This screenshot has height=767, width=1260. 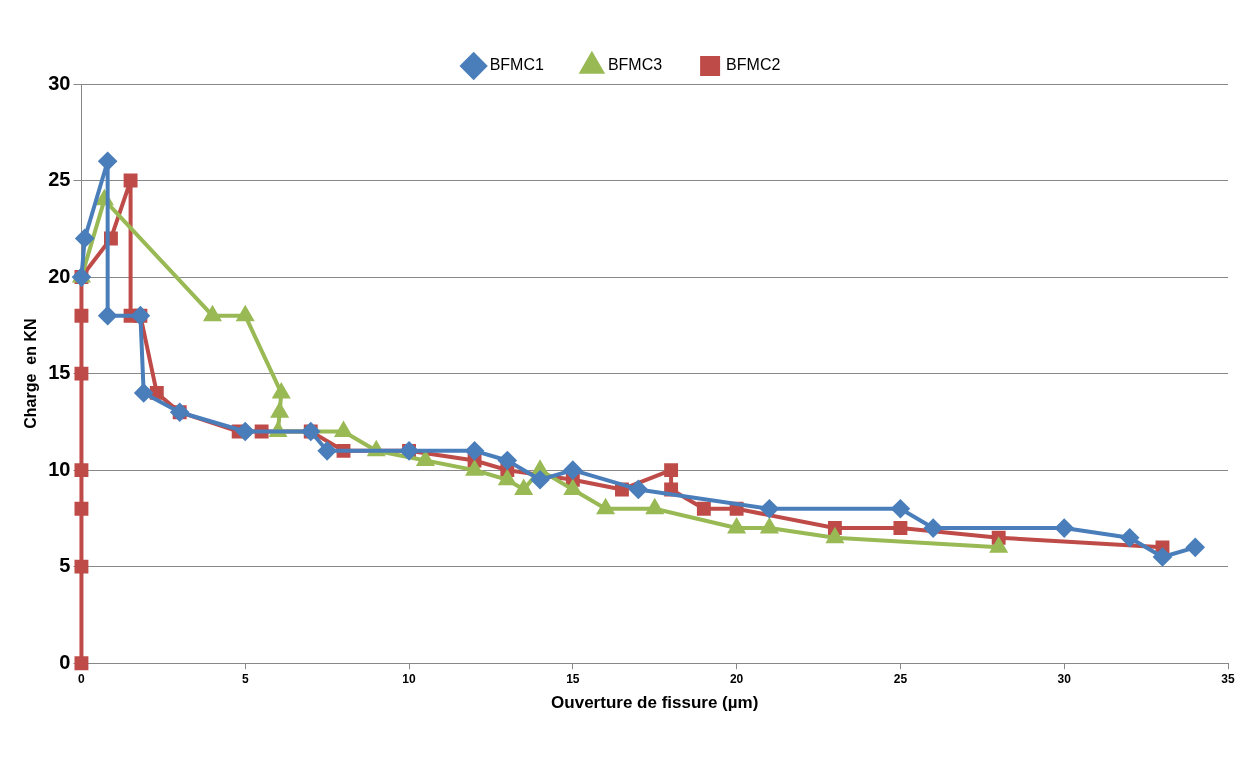 What do you see at coordinates (245, 678) in the screenshot?
I see `x-tick-label: 5` at bounding box center [245, 678].